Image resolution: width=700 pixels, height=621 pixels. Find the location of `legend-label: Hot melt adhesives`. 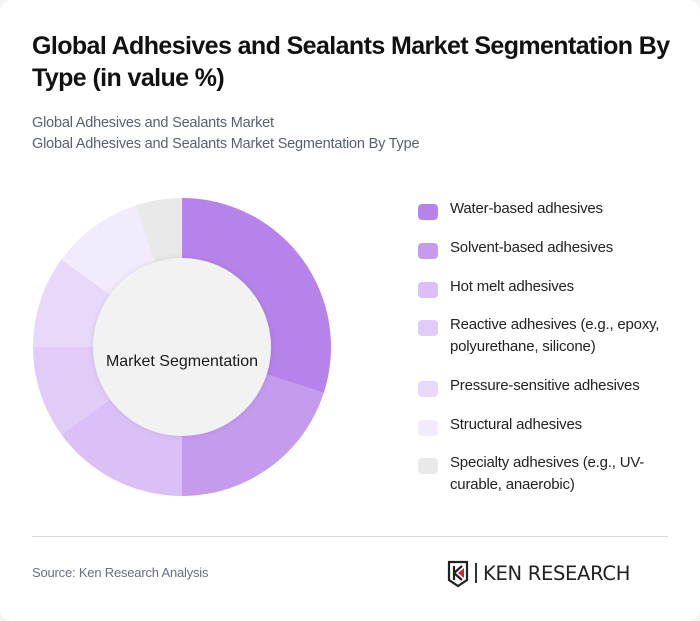

legend-label: Hot melt adhesives is located at coordinates (512, 286).